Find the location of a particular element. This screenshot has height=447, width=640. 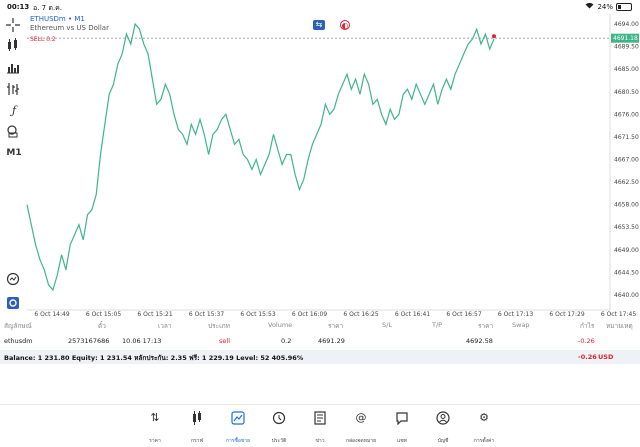

function-icon: ƒ is located at coordinates (14, 110).